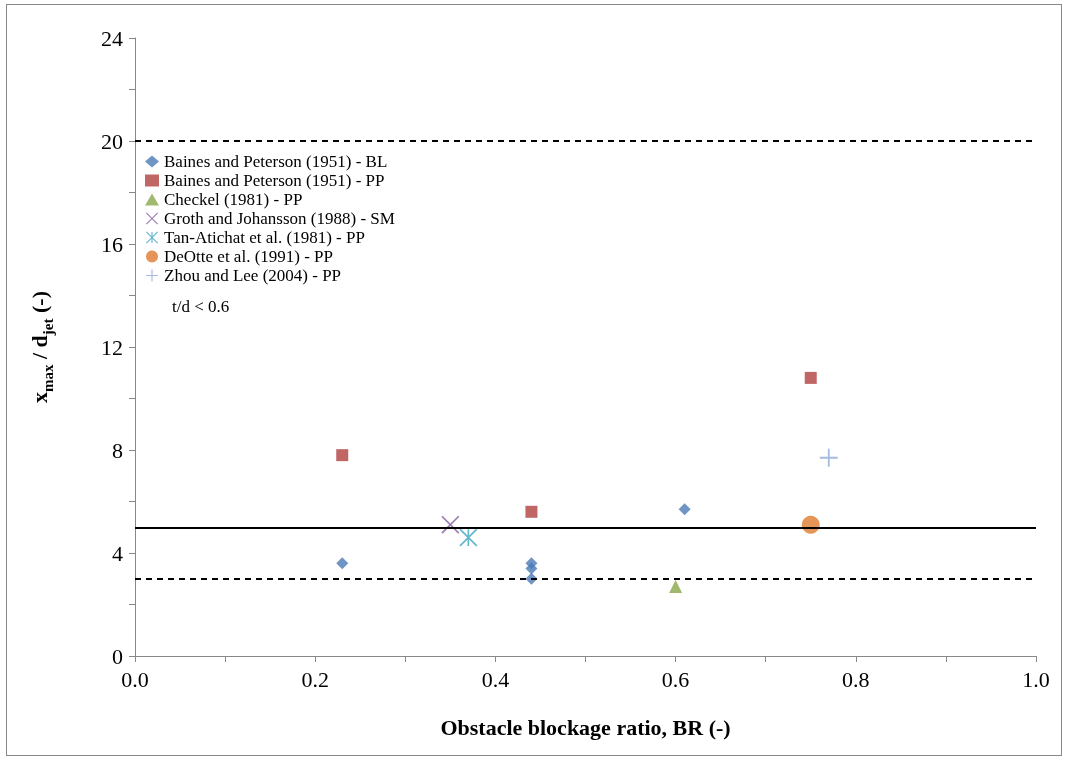  Describe the element at coordinates (675, 679) in the screenshot. I see `x-tick-label: 0.6` at that location.